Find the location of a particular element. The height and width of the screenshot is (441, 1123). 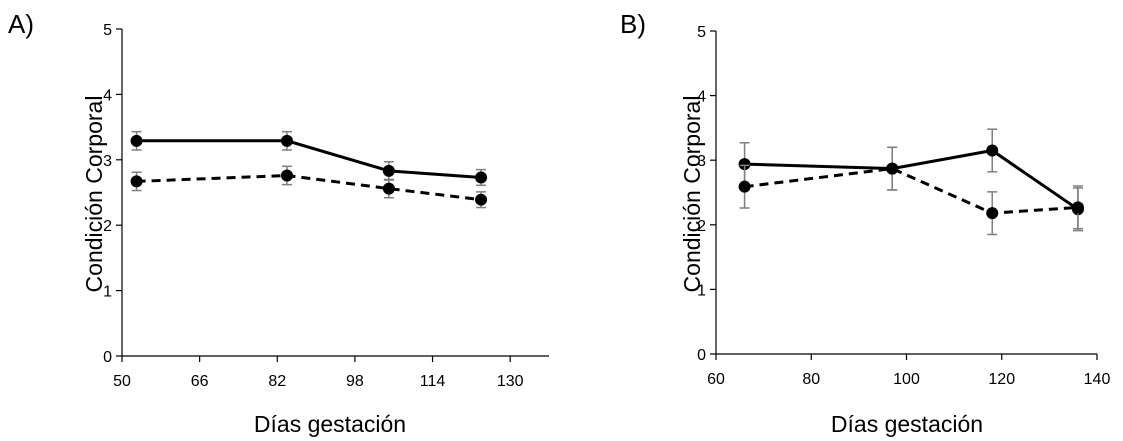

chart-a-y-tick-label: 5 is located at coordinates (107, 30).